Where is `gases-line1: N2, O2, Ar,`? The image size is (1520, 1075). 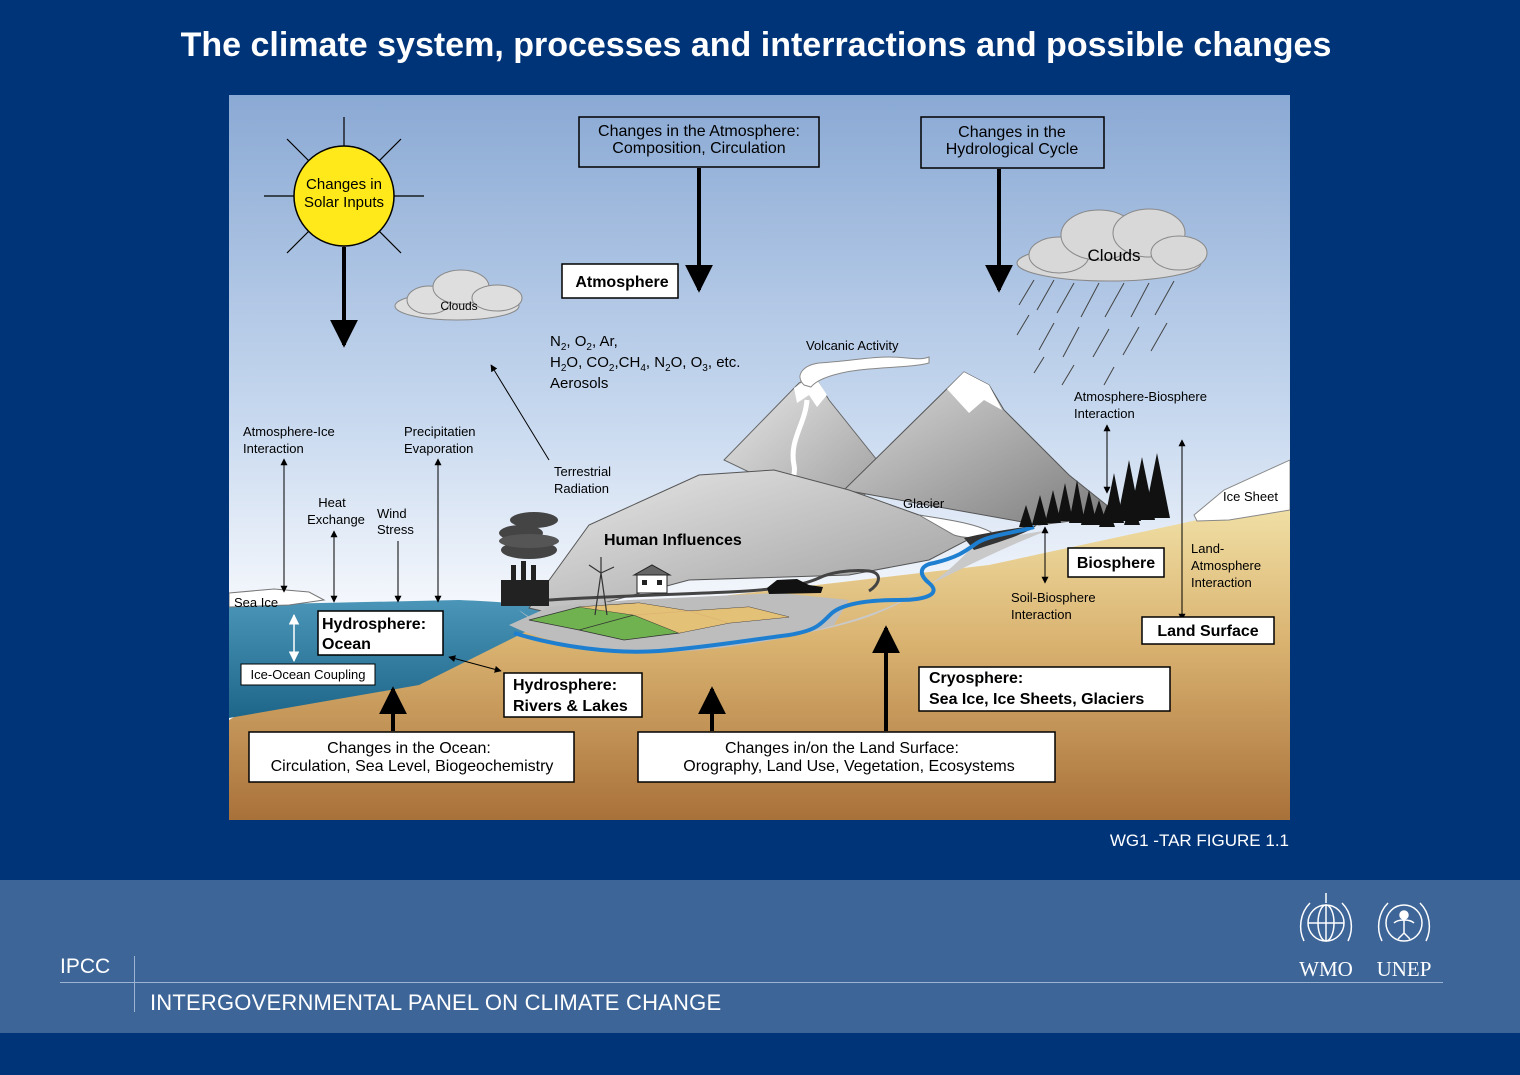
gases-line1: N2, O2, Ar, is located at coordinates (584, 343).